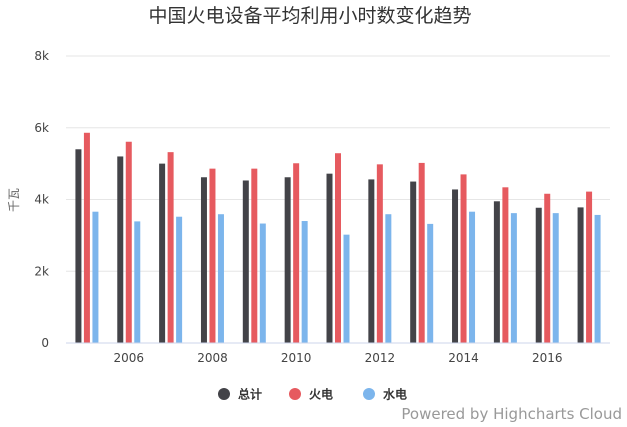 The height and width of the screenshot is (427, 627). Describe the element at coordinates (41, 128) in the screenshot. I see `y-tick-label: 6k` at that location.